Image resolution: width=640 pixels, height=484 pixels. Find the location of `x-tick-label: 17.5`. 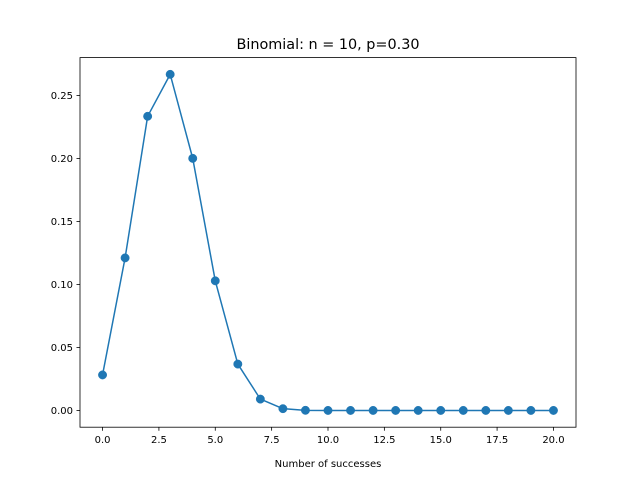

x-tick-label: 17.5 is located at coordinates (497, 440).